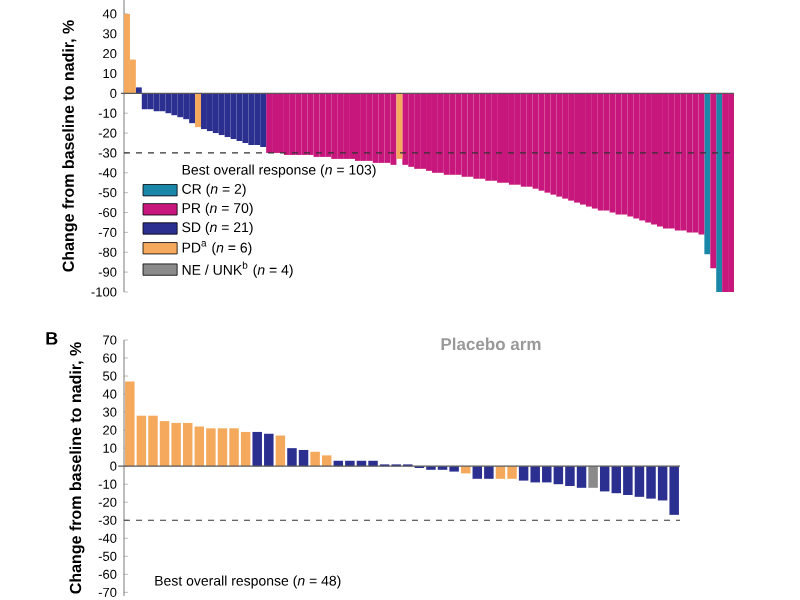 The height and width of the screenshot is (600, 800). I want to click on text: B, so click(52, 338).